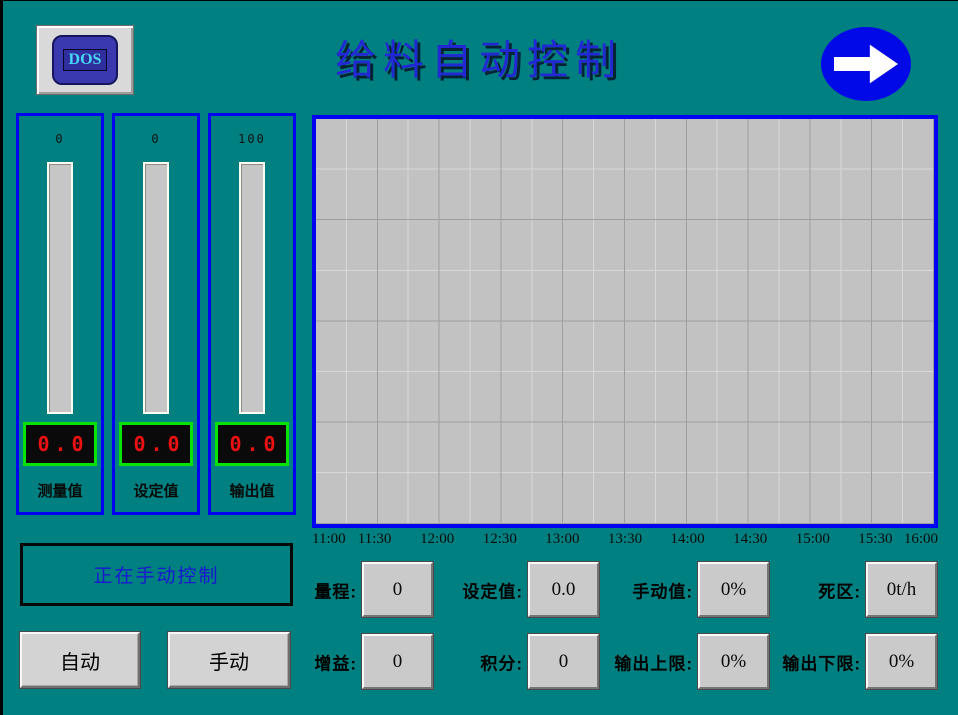 The width and height of the screenshot is (958, 715). I want to click on field-output-upper-limit-value: 0%, so click(733, 661).